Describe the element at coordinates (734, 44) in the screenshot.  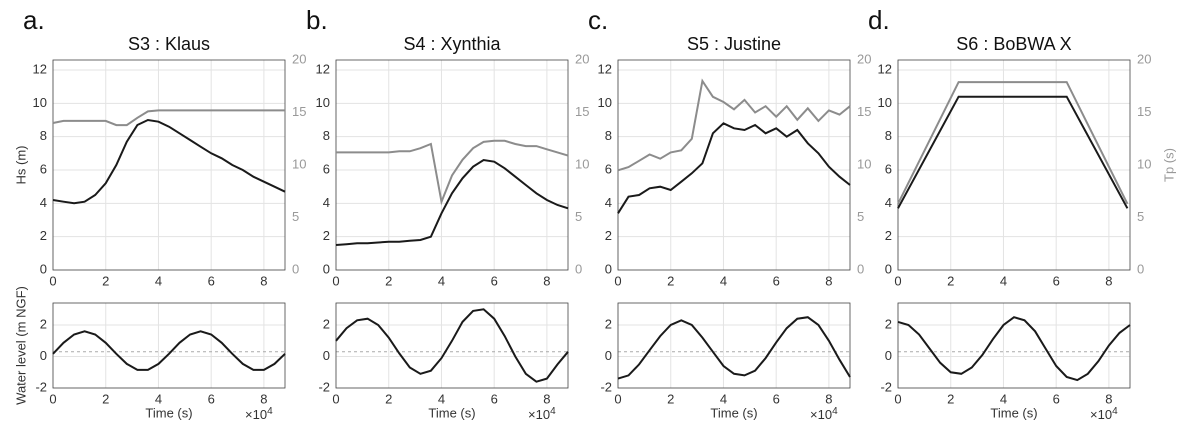
I see `chart-title: S5 : Justine` at that location.